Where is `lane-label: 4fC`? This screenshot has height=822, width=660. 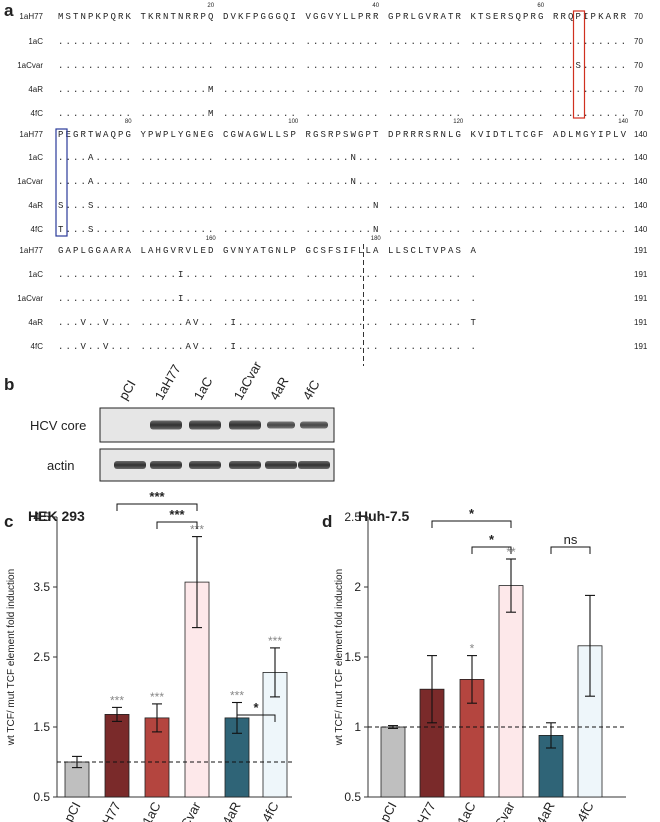 lane-label: 4fC is located at coordinates (311, 389).